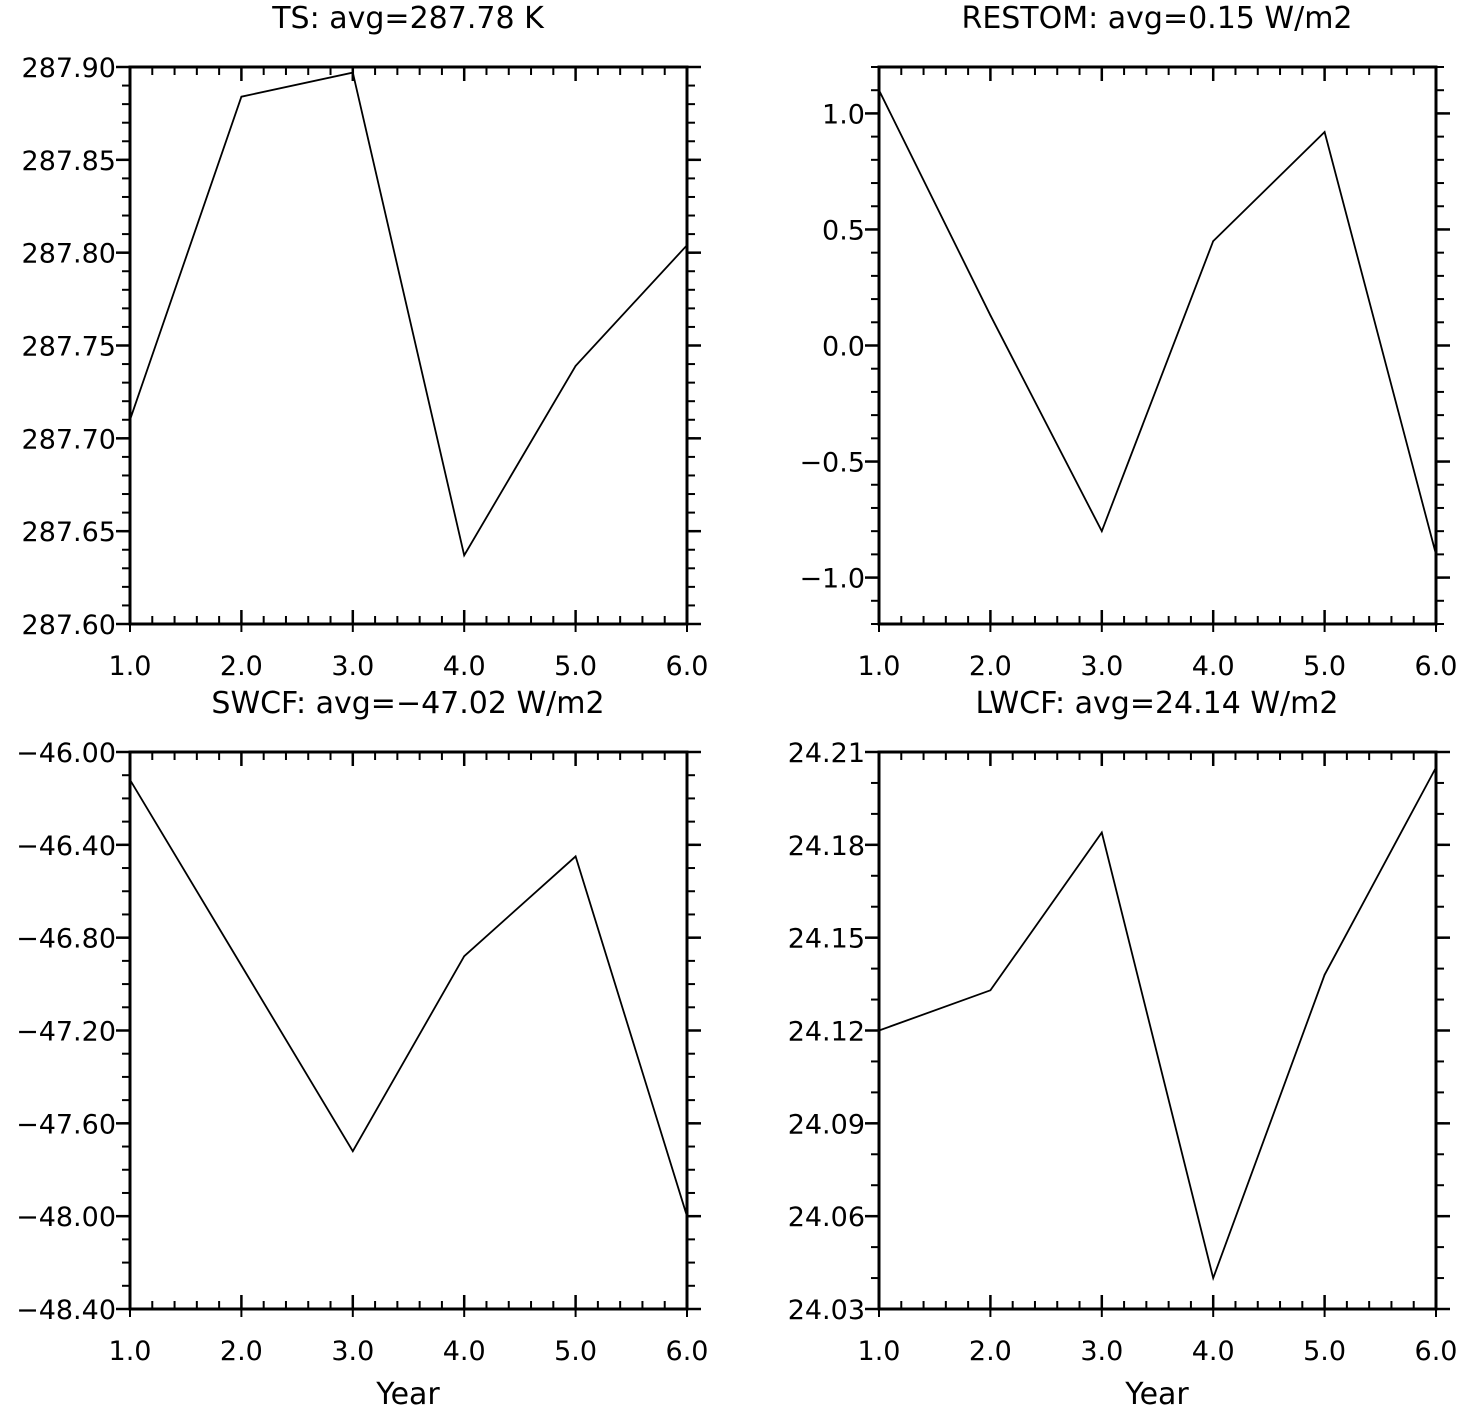 Image resolution: width=1457 pixels, height=1409 pixels. What do you see at coordinates (66, 1124) in the screenshot?
I see `y-tick-label: −47.60` at bounding box center [66, 1124].